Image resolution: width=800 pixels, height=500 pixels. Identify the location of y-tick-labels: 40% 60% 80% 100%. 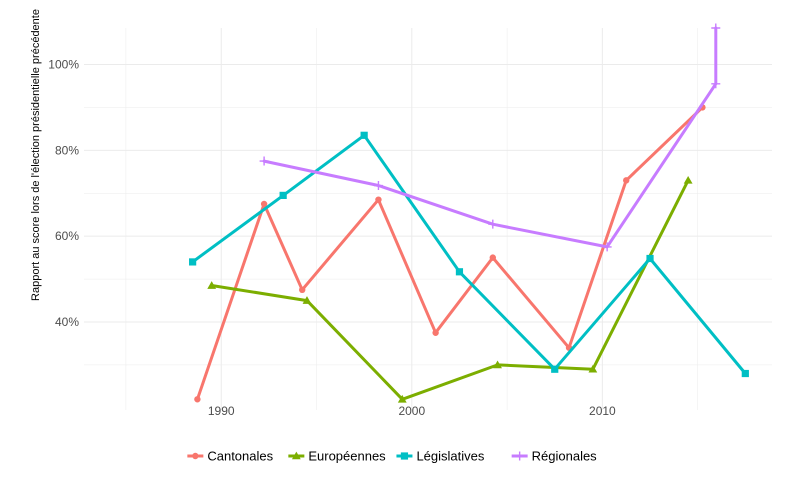
(63, 193).